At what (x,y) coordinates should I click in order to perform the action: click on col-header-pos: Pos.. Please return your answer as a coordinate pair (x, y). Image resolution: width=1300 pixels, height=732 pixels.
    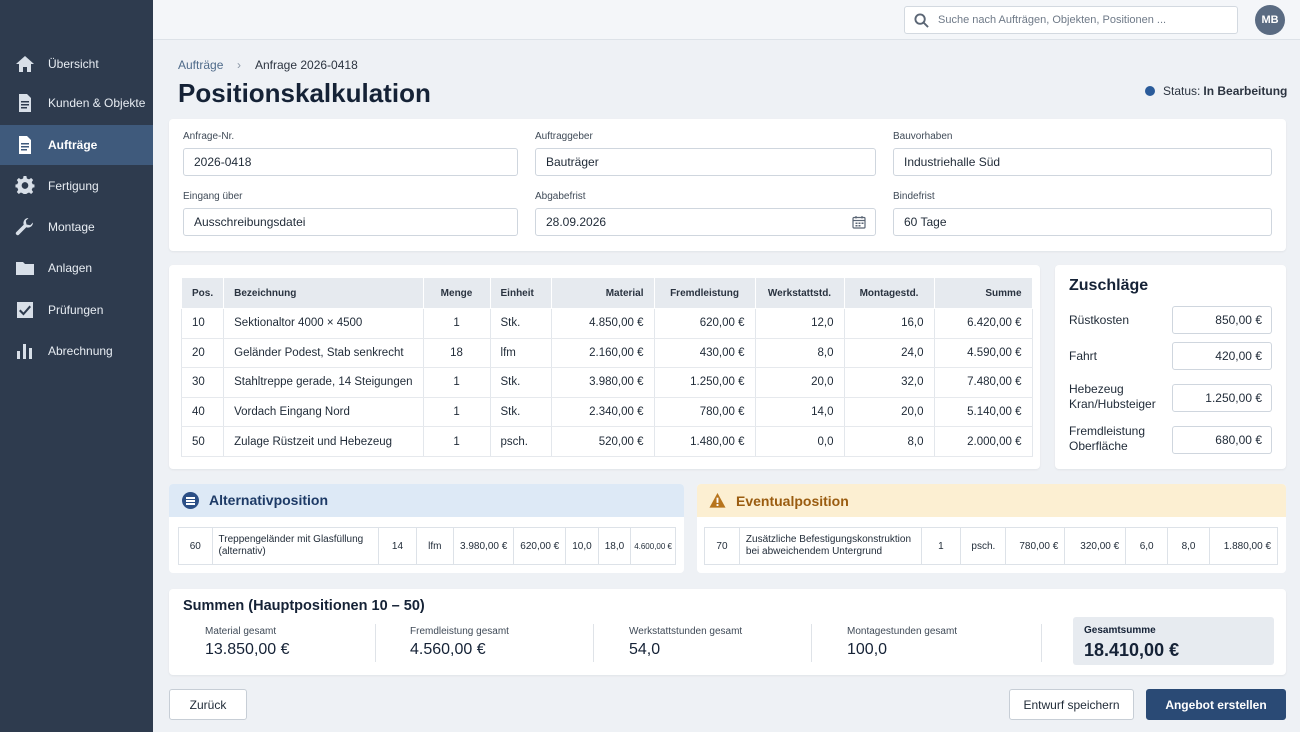
    Looking at the image, I should click on (202, 293).